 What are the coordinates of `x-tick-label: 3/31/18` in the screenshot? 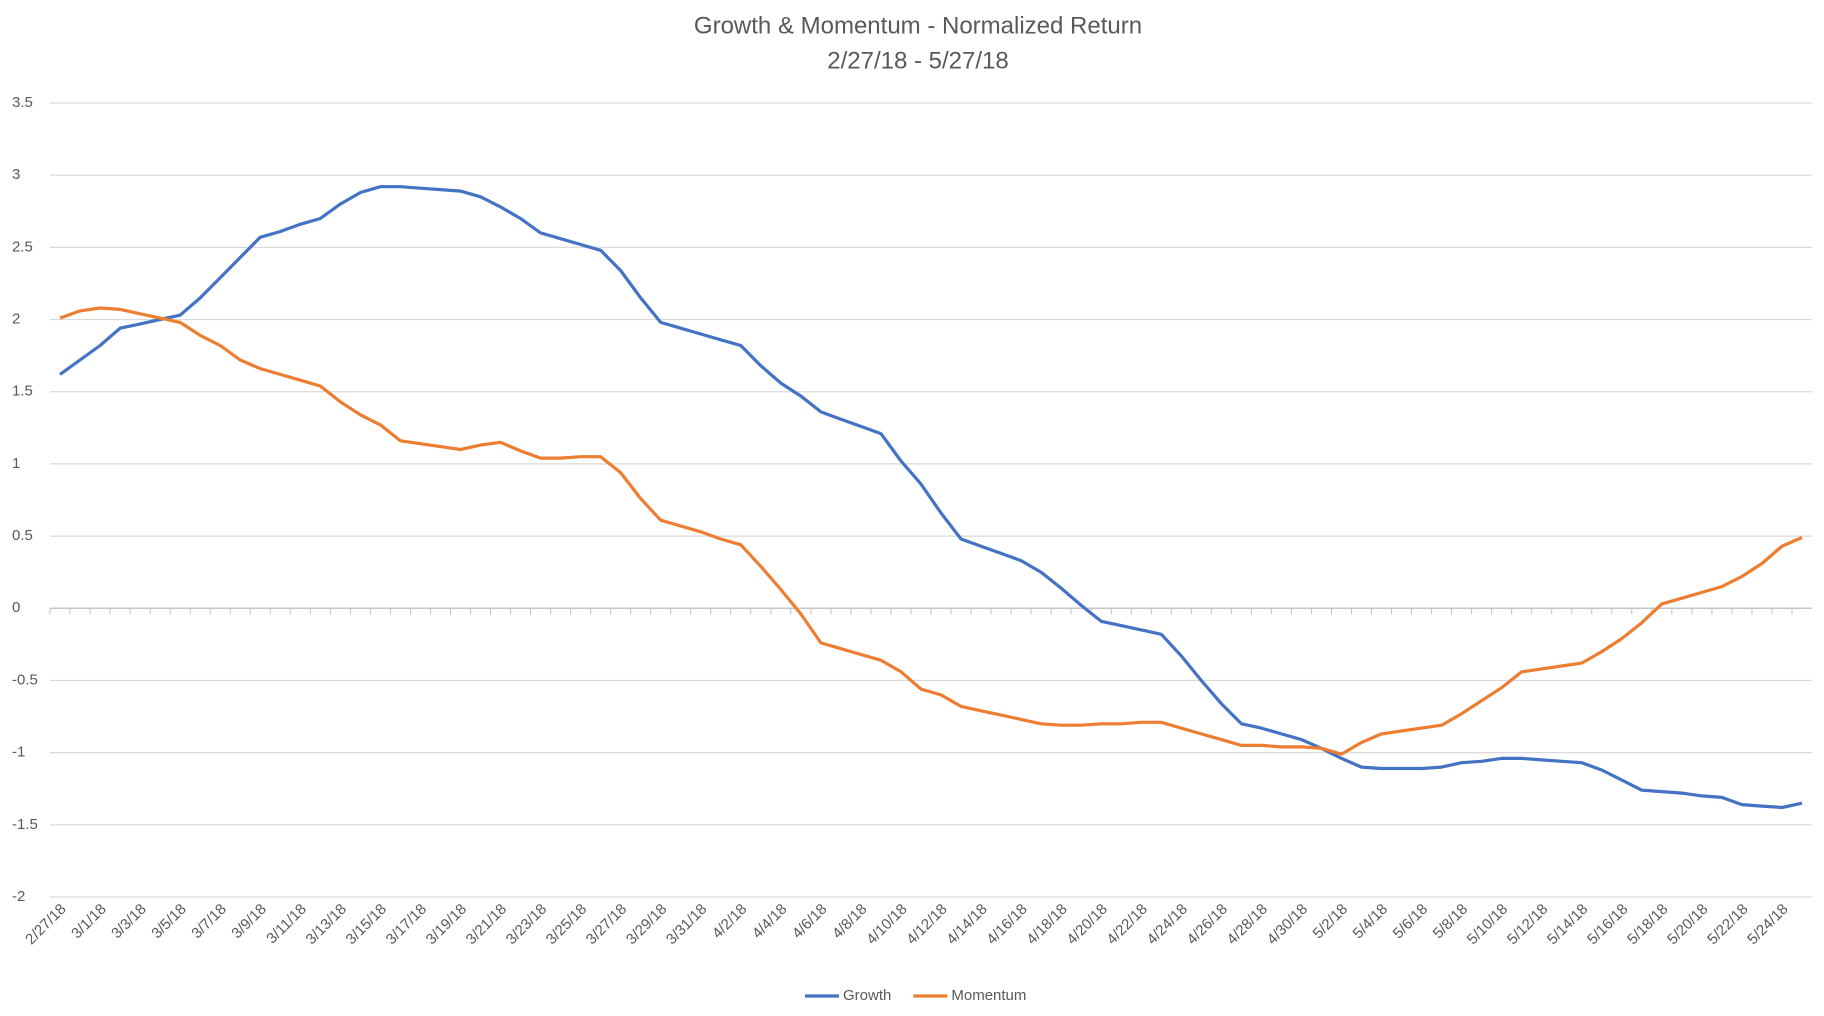 It's located at (686, 924).